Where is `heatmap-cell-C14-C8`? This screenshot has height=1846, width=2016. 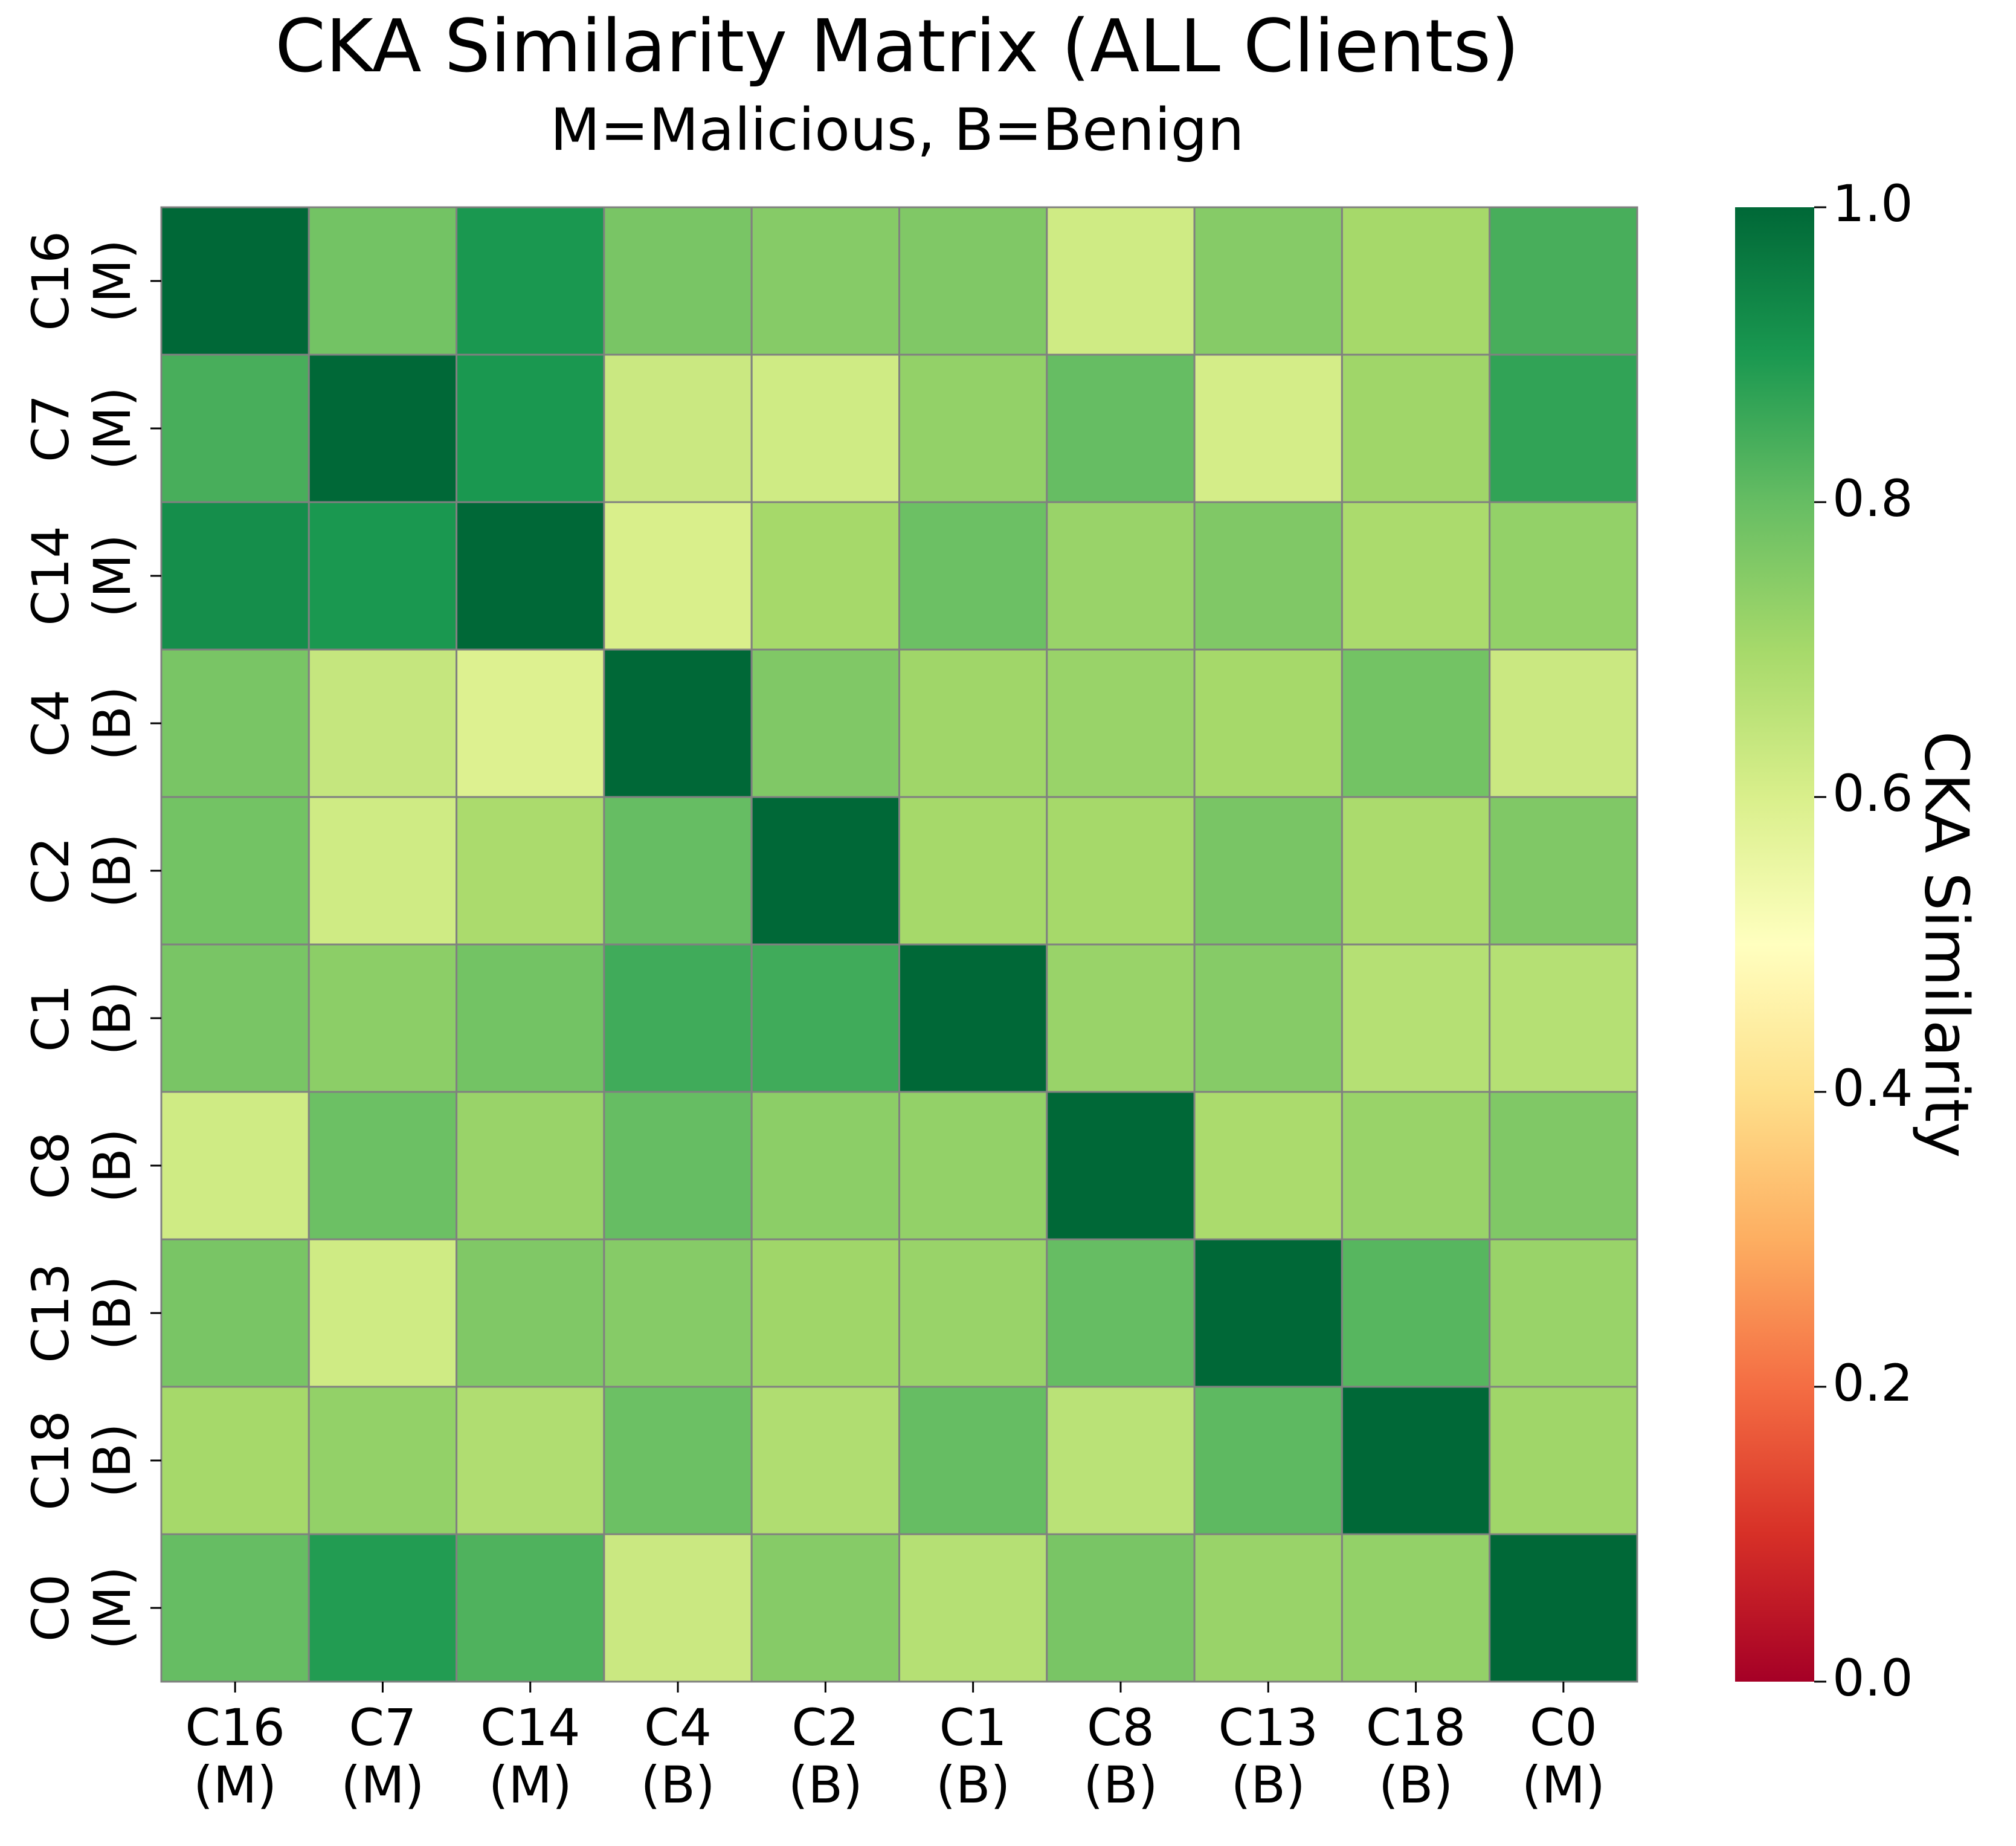 heatmap-cell-C14-C8 is located at coordinates (1121, 576).